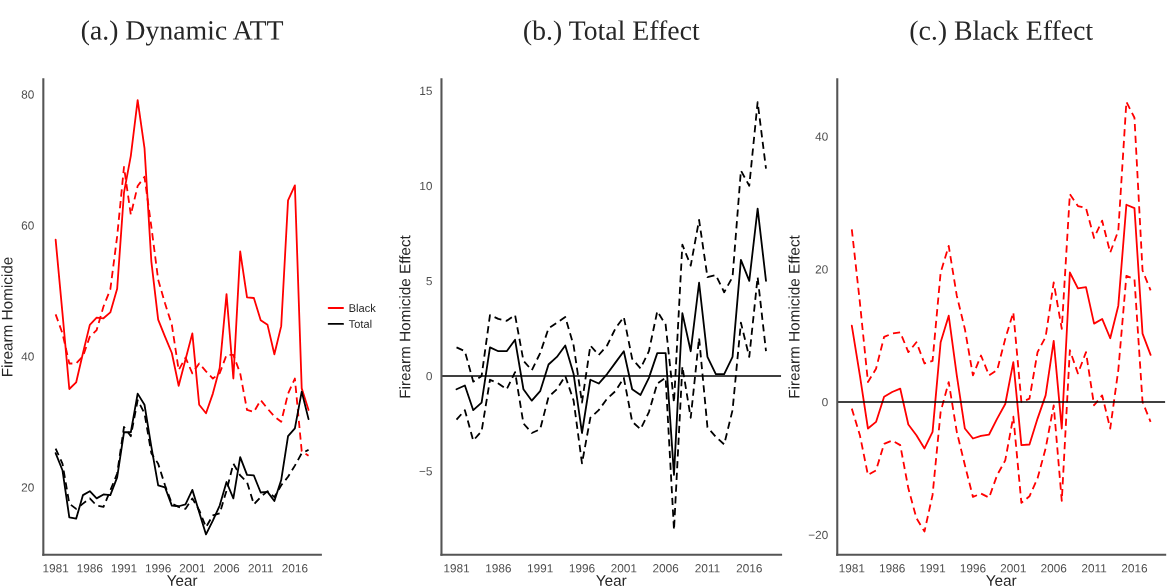  What do you see at coordinates (27, 225) in the screenshot?
I see `y-tick-label: 60` at bounding box center [27, 225].